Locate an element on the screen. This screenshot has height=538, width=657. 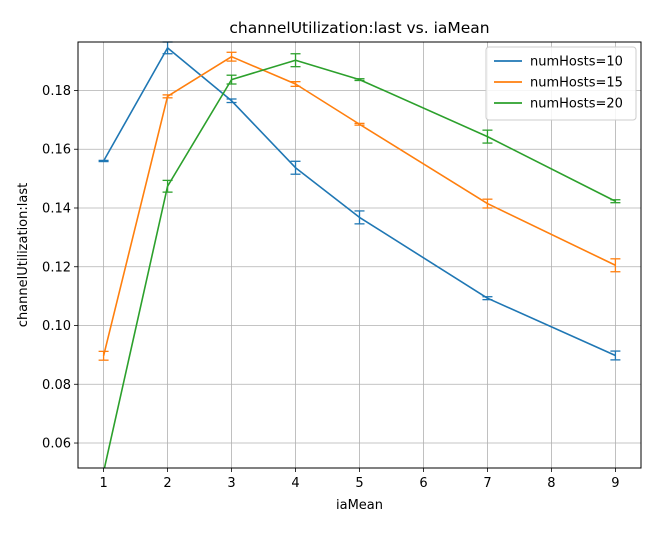
x-tick-label: 2 is located at coordinates (167, 483).